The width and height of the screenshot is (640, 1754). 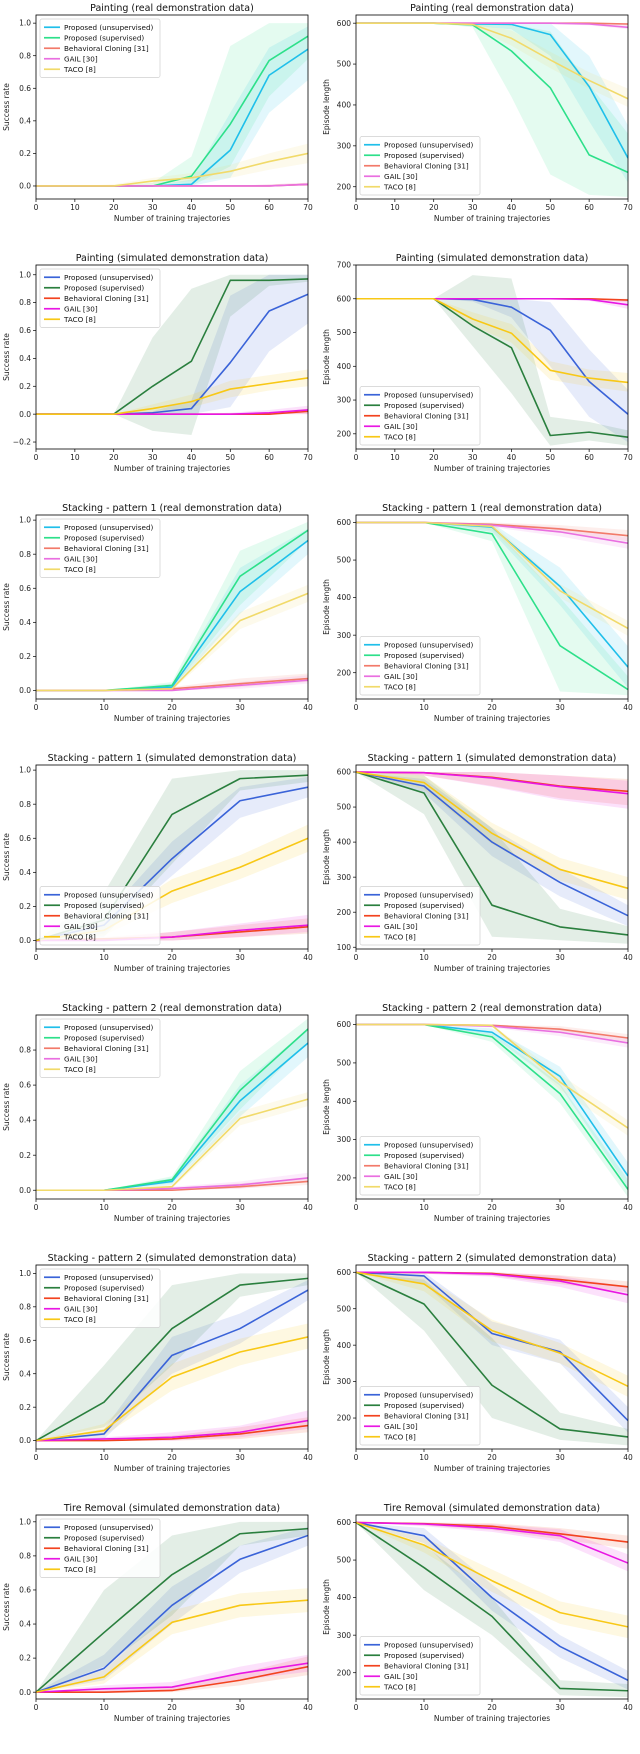 What do you see at coordinates (344, 265) in the screenshot?
I see `y-tick-label: 700` at bounding box center [344, 265].